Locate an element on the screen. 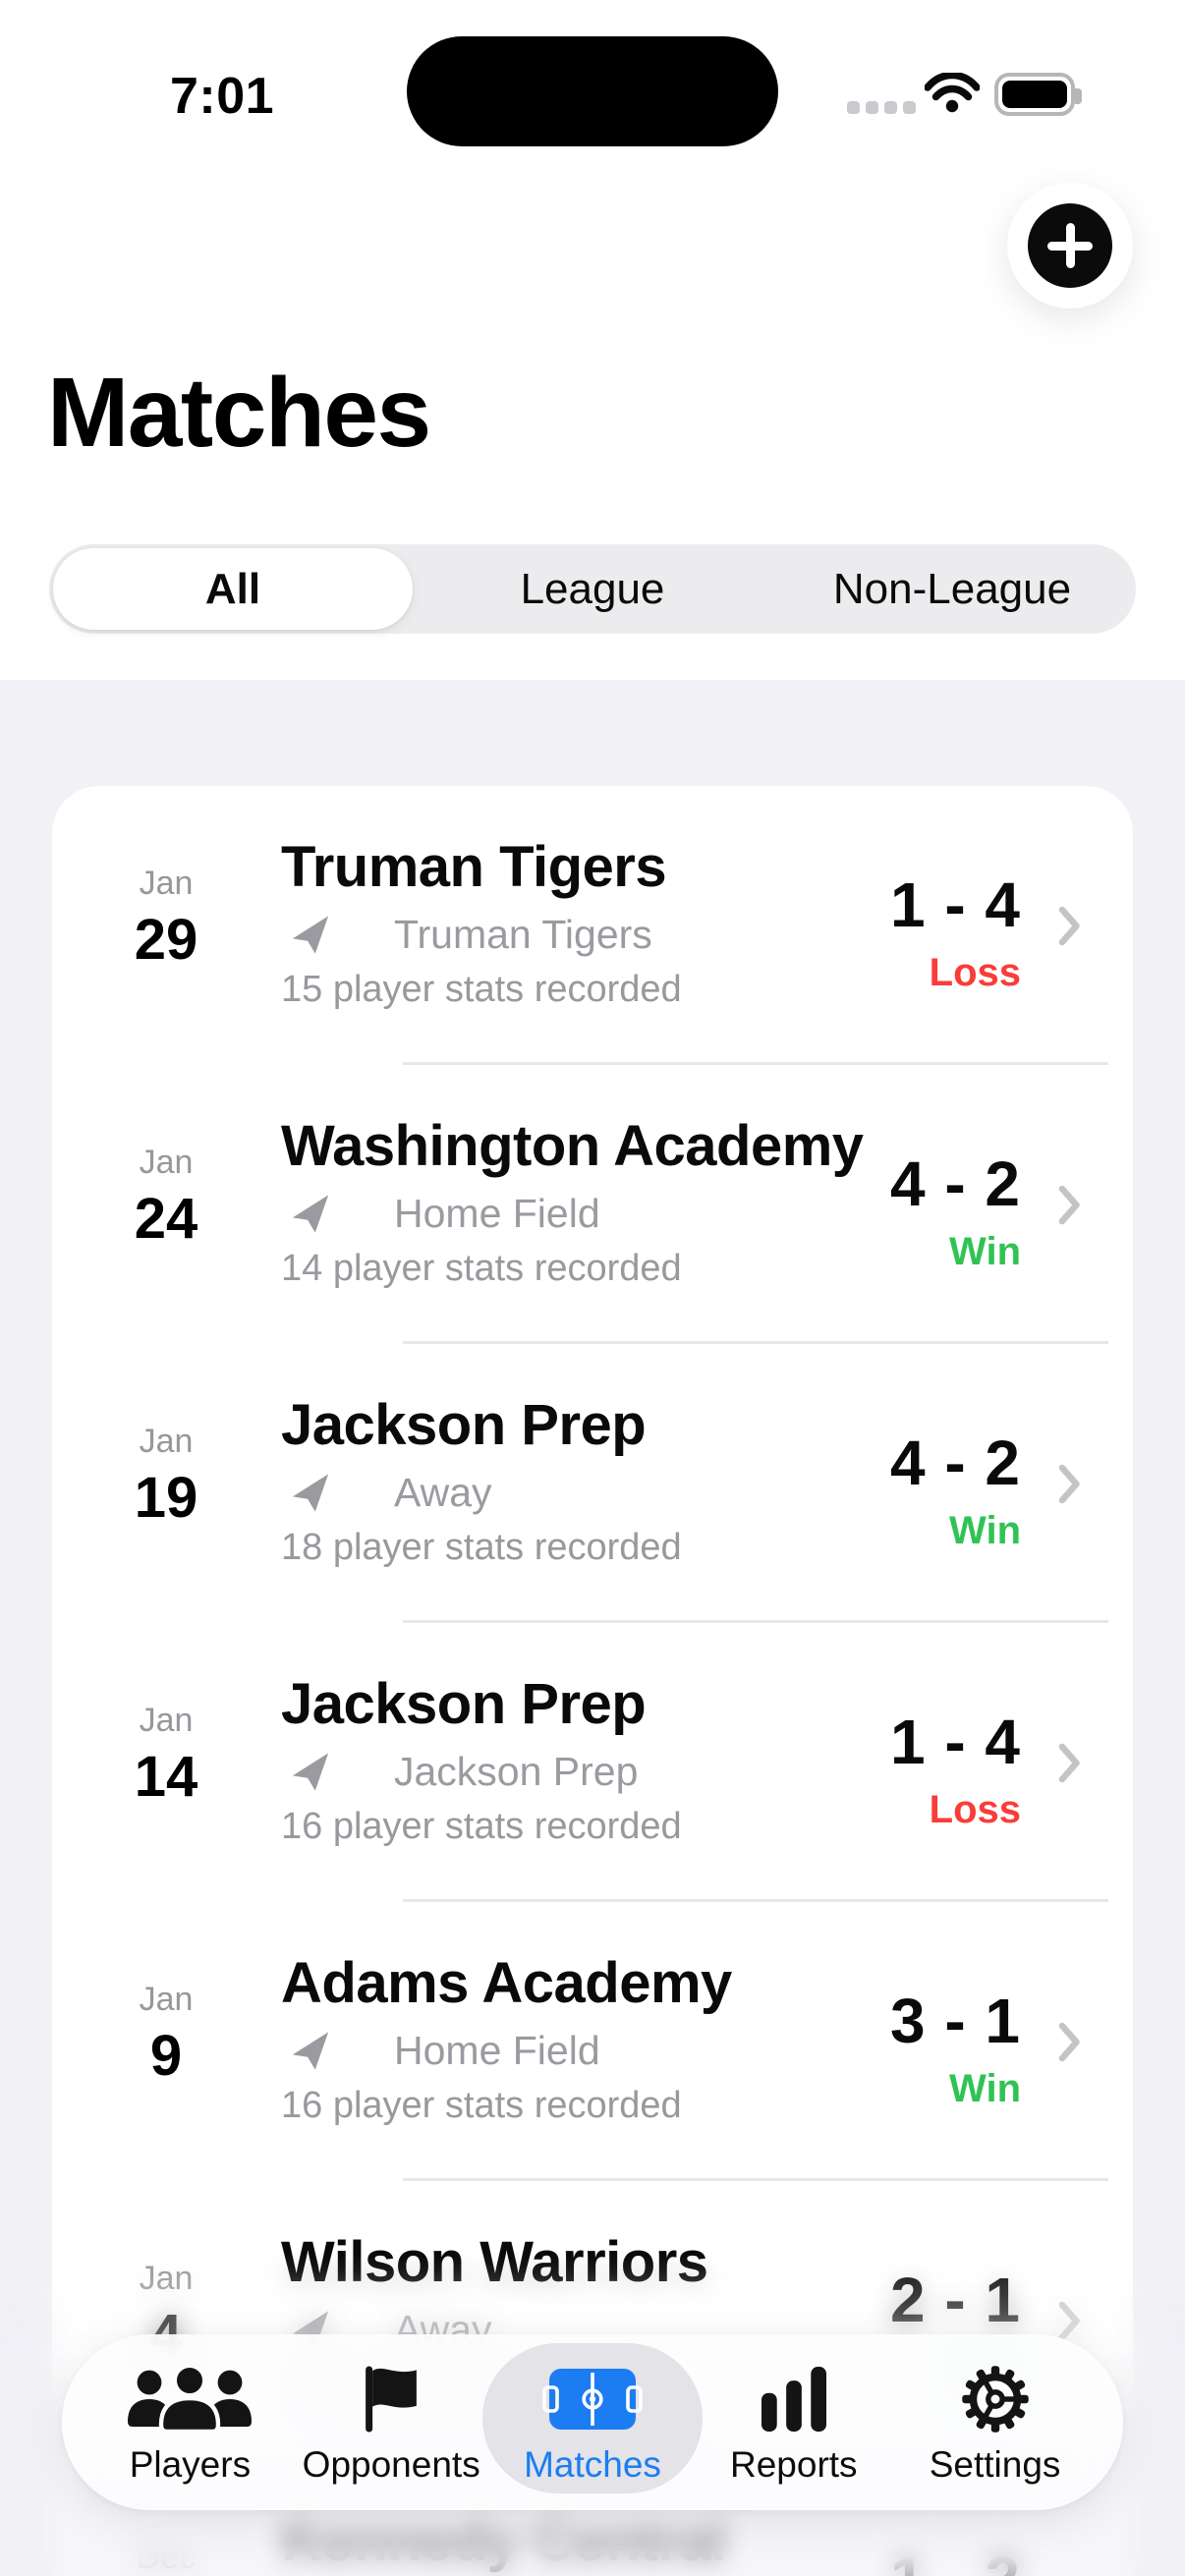 The width and height of the screenshot is (1185, 2576). match-score: 1 - 2 is located at coordinates (928, 2560).